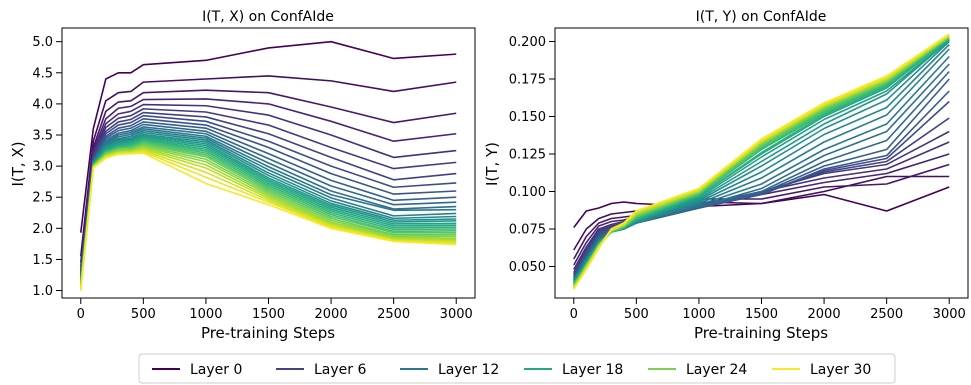  Describe the element at coordinates (268, 17) in the screenshot. I see `chart-title: I(T, X) on ConfAIde` at that location.